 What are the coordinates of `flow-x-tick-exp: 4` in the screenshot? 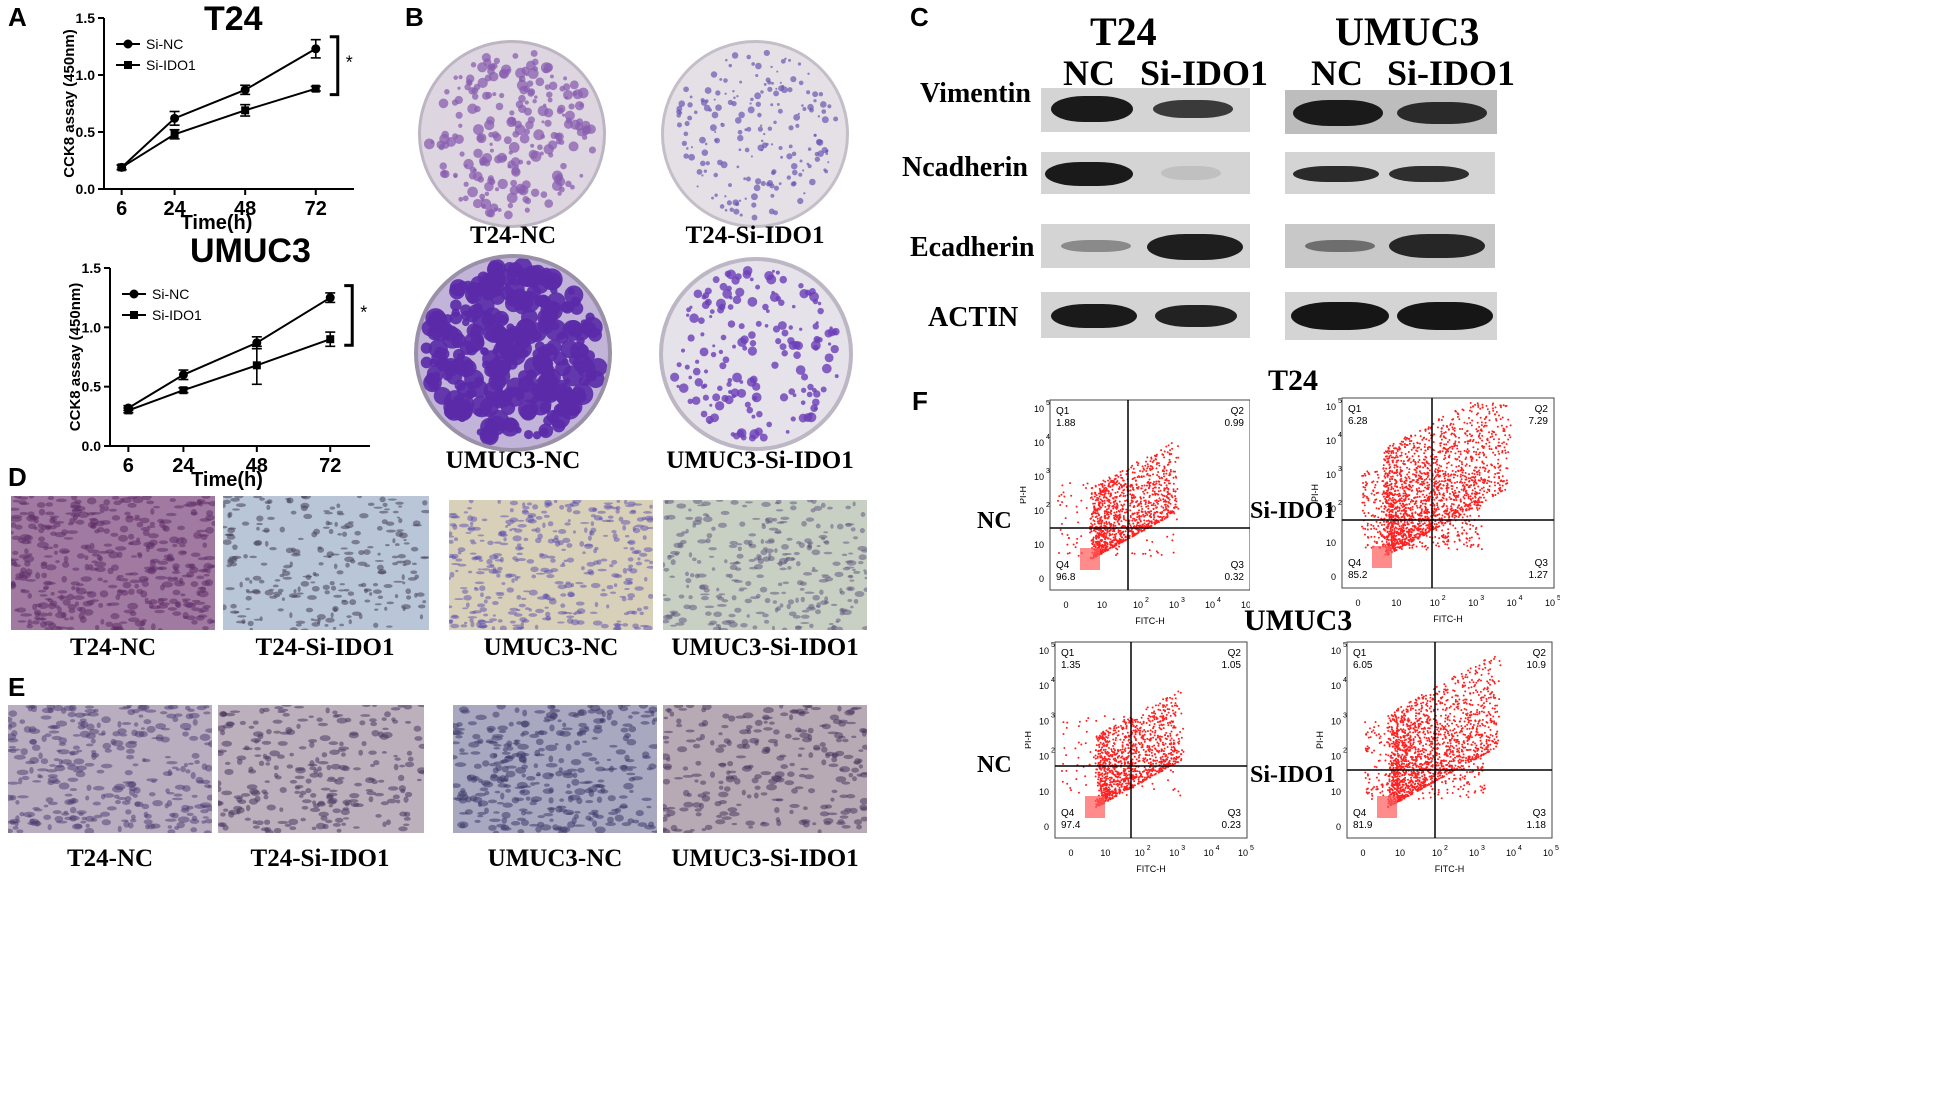 It's located at (1219, 600).